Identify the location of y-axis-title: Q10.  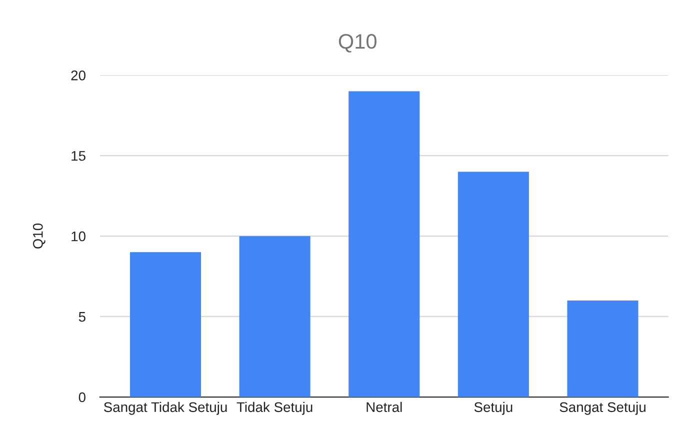
(39, 236).